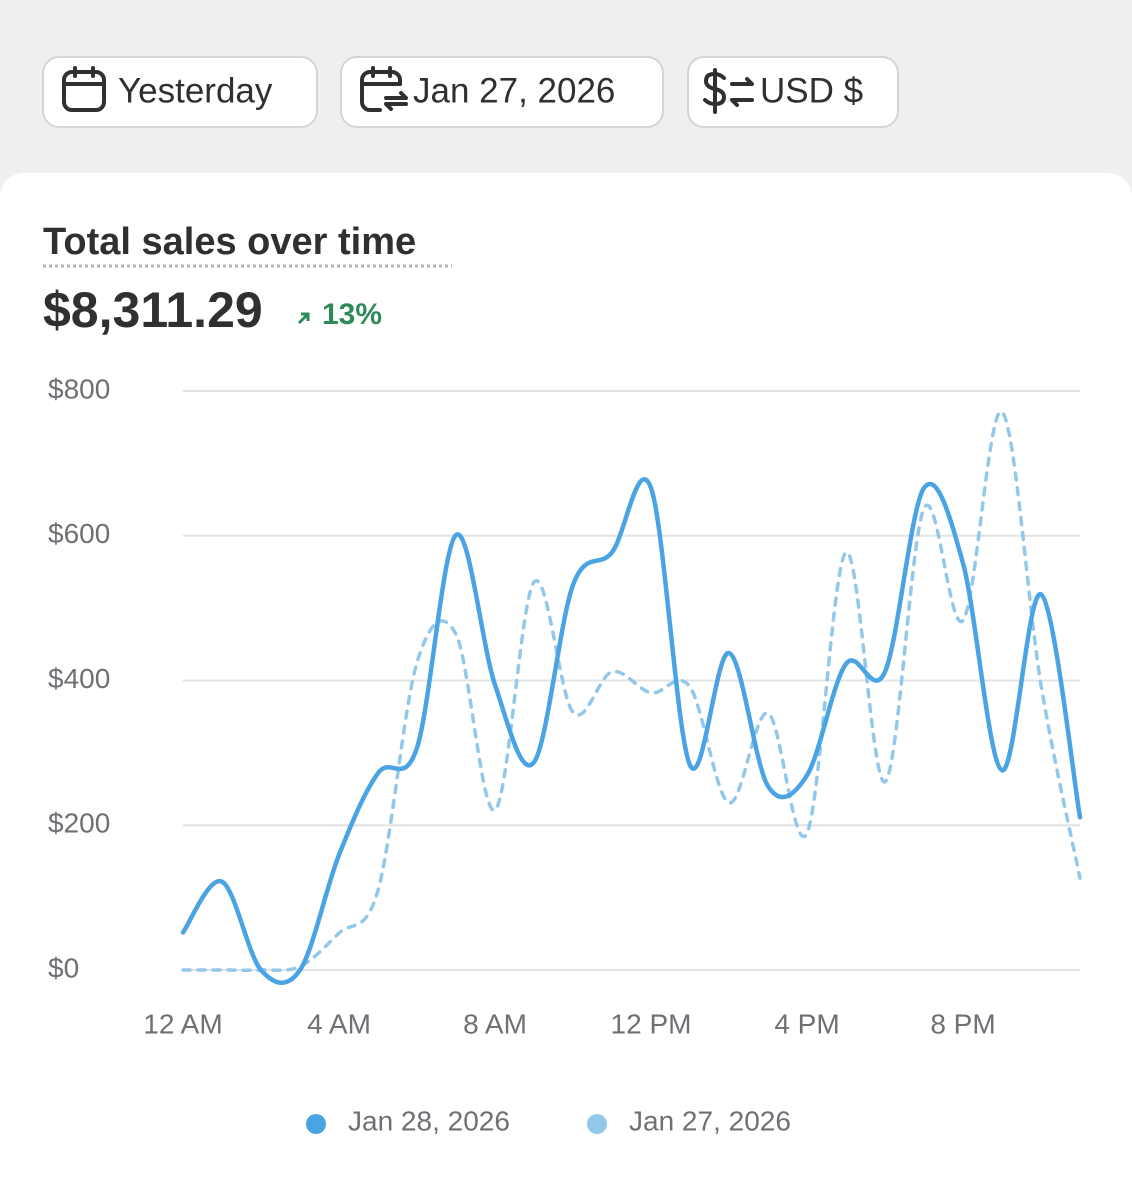 The width and height of the screenshot is (1132, 1200). Describe the element at coordinates (79, 533) in the screenshot. I see `y-tick-label: $600` at that location.